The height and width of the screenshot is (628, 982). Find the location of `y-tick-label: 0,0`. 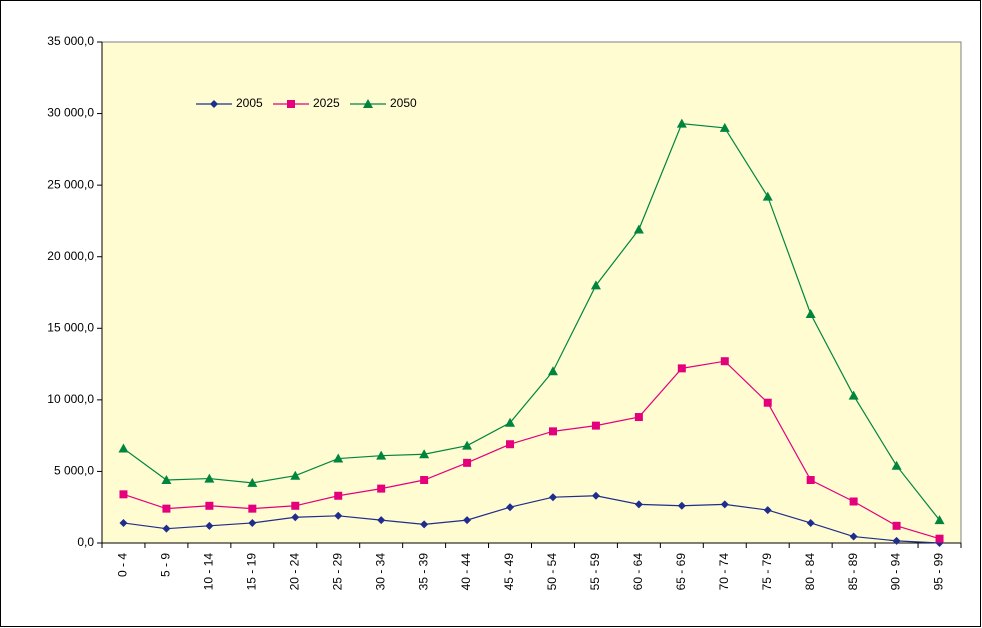

y-tick-label: 0,0 is located at coordinates (85, 542).